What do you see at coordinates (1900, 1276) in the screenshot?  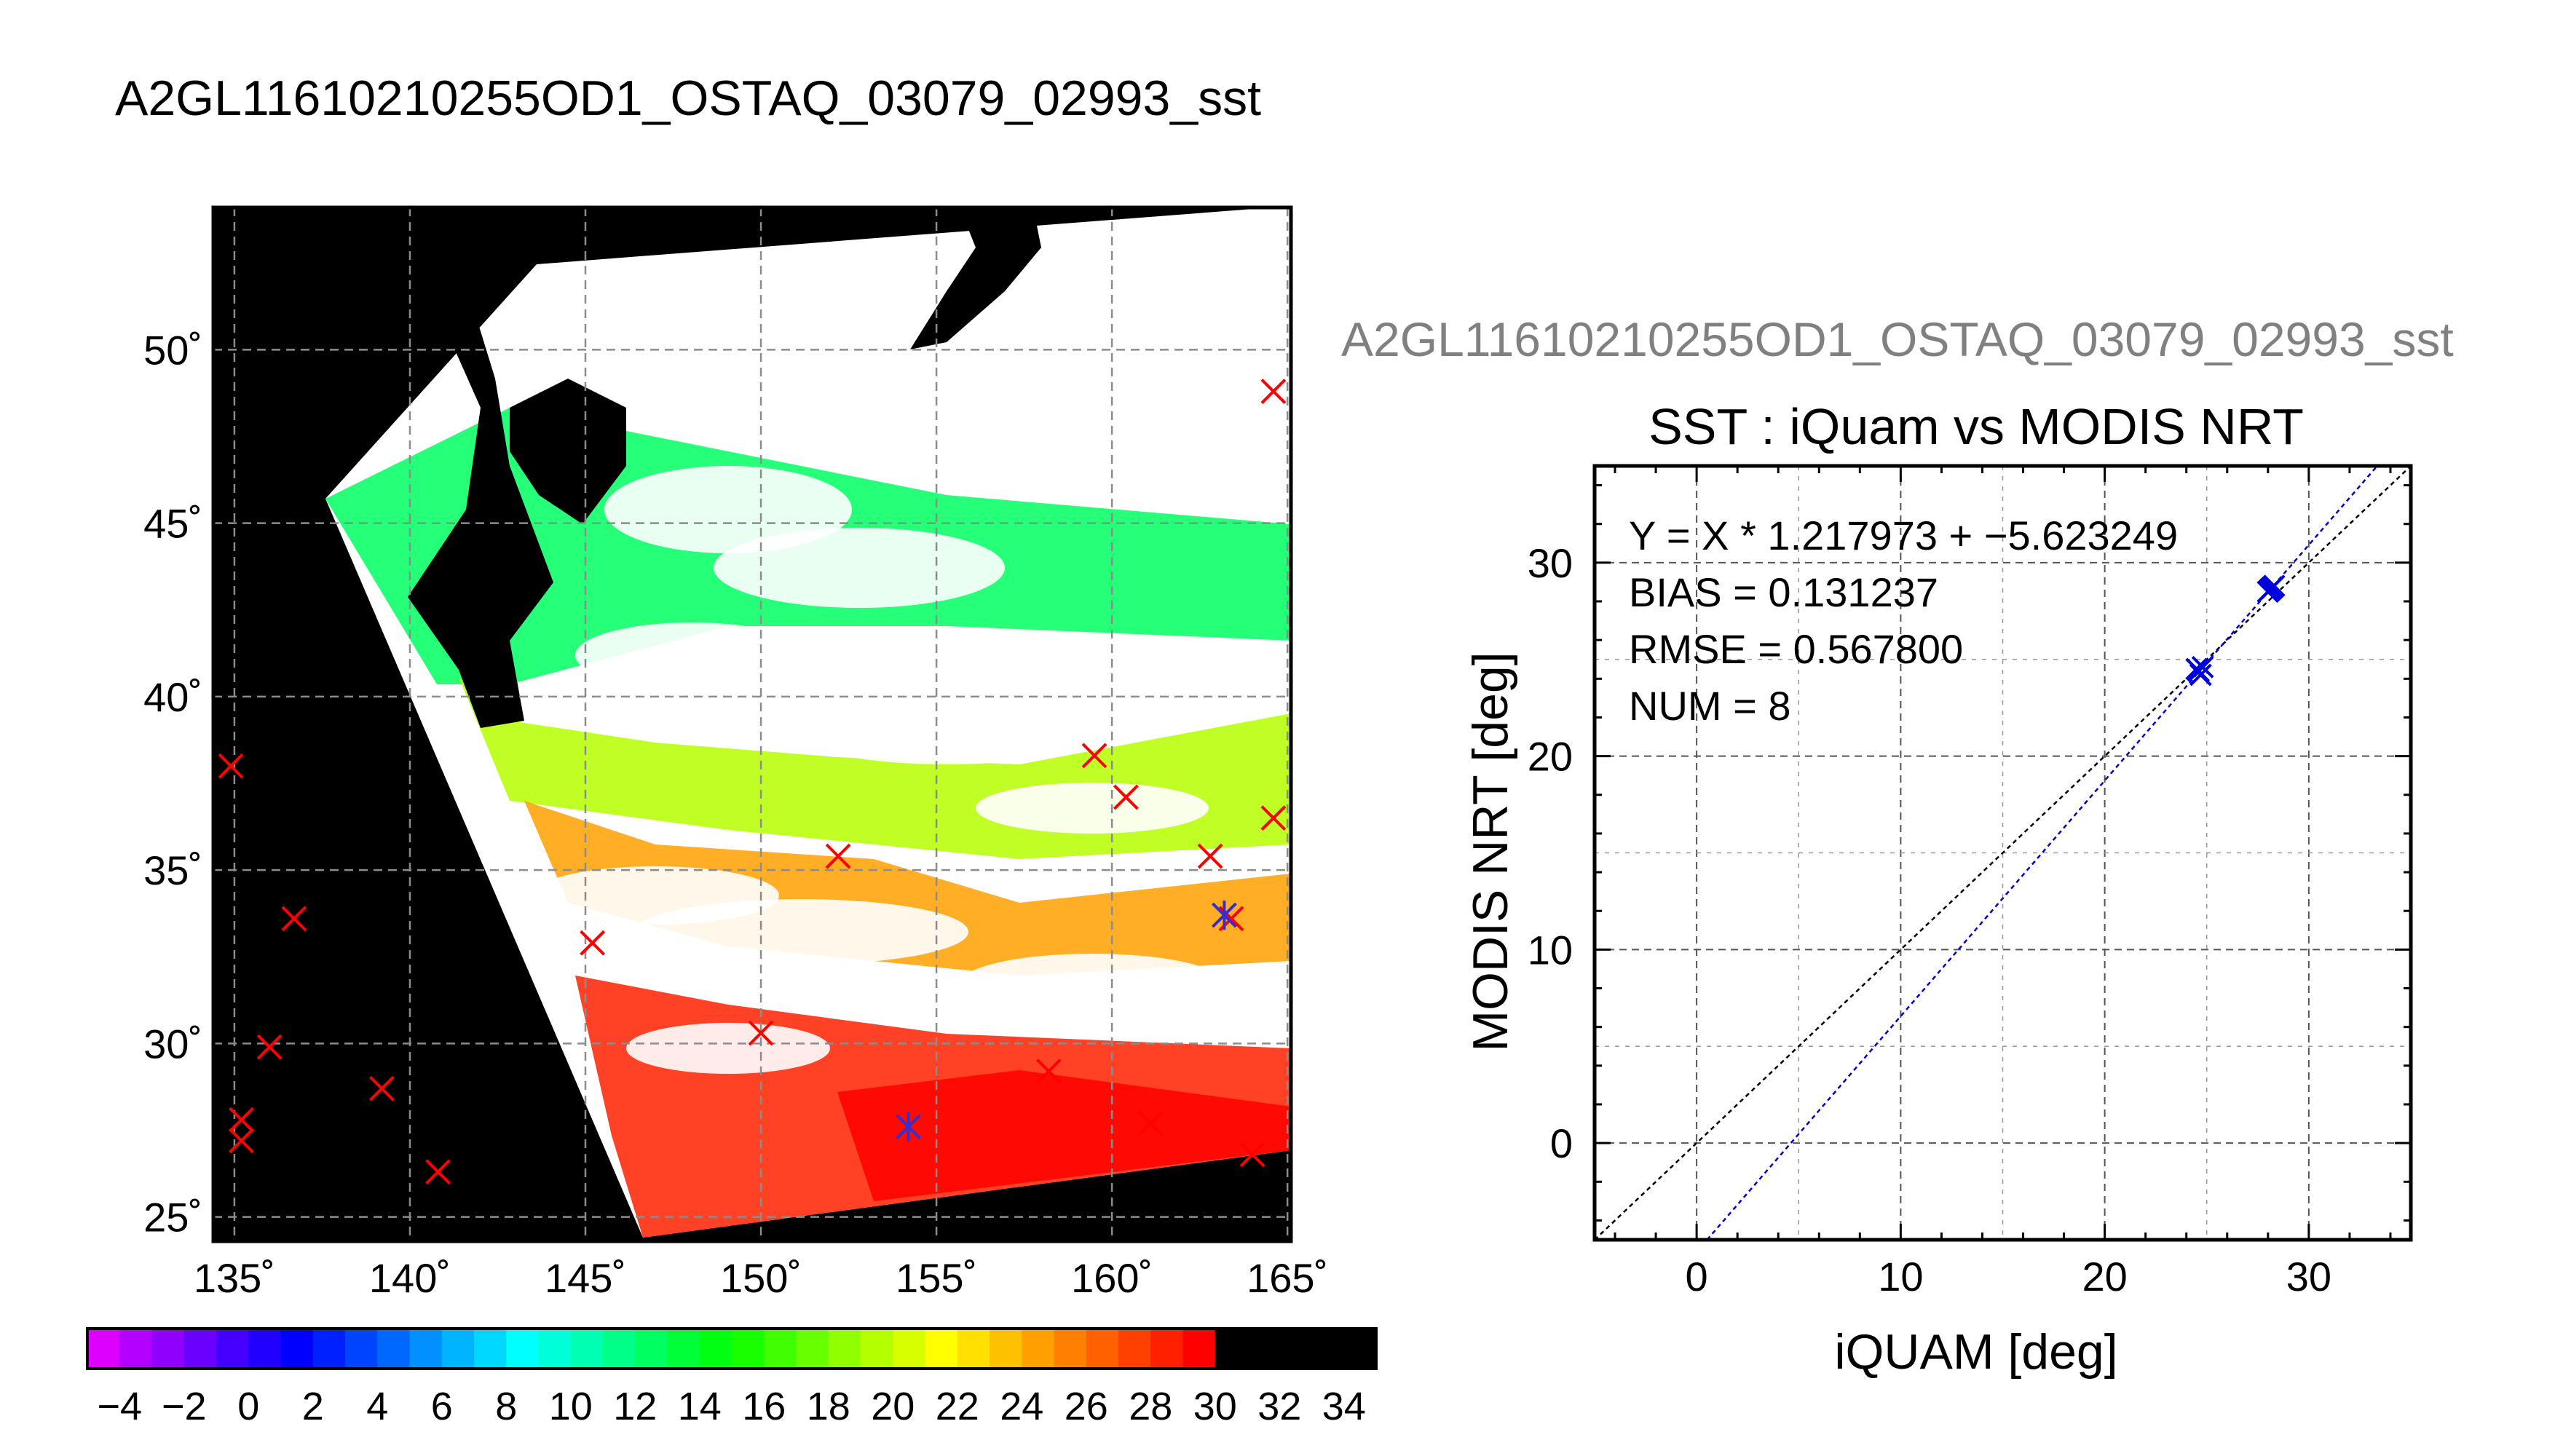 I see `scatter-x-tick-label: 10` at bounding box center [1900, 1276].